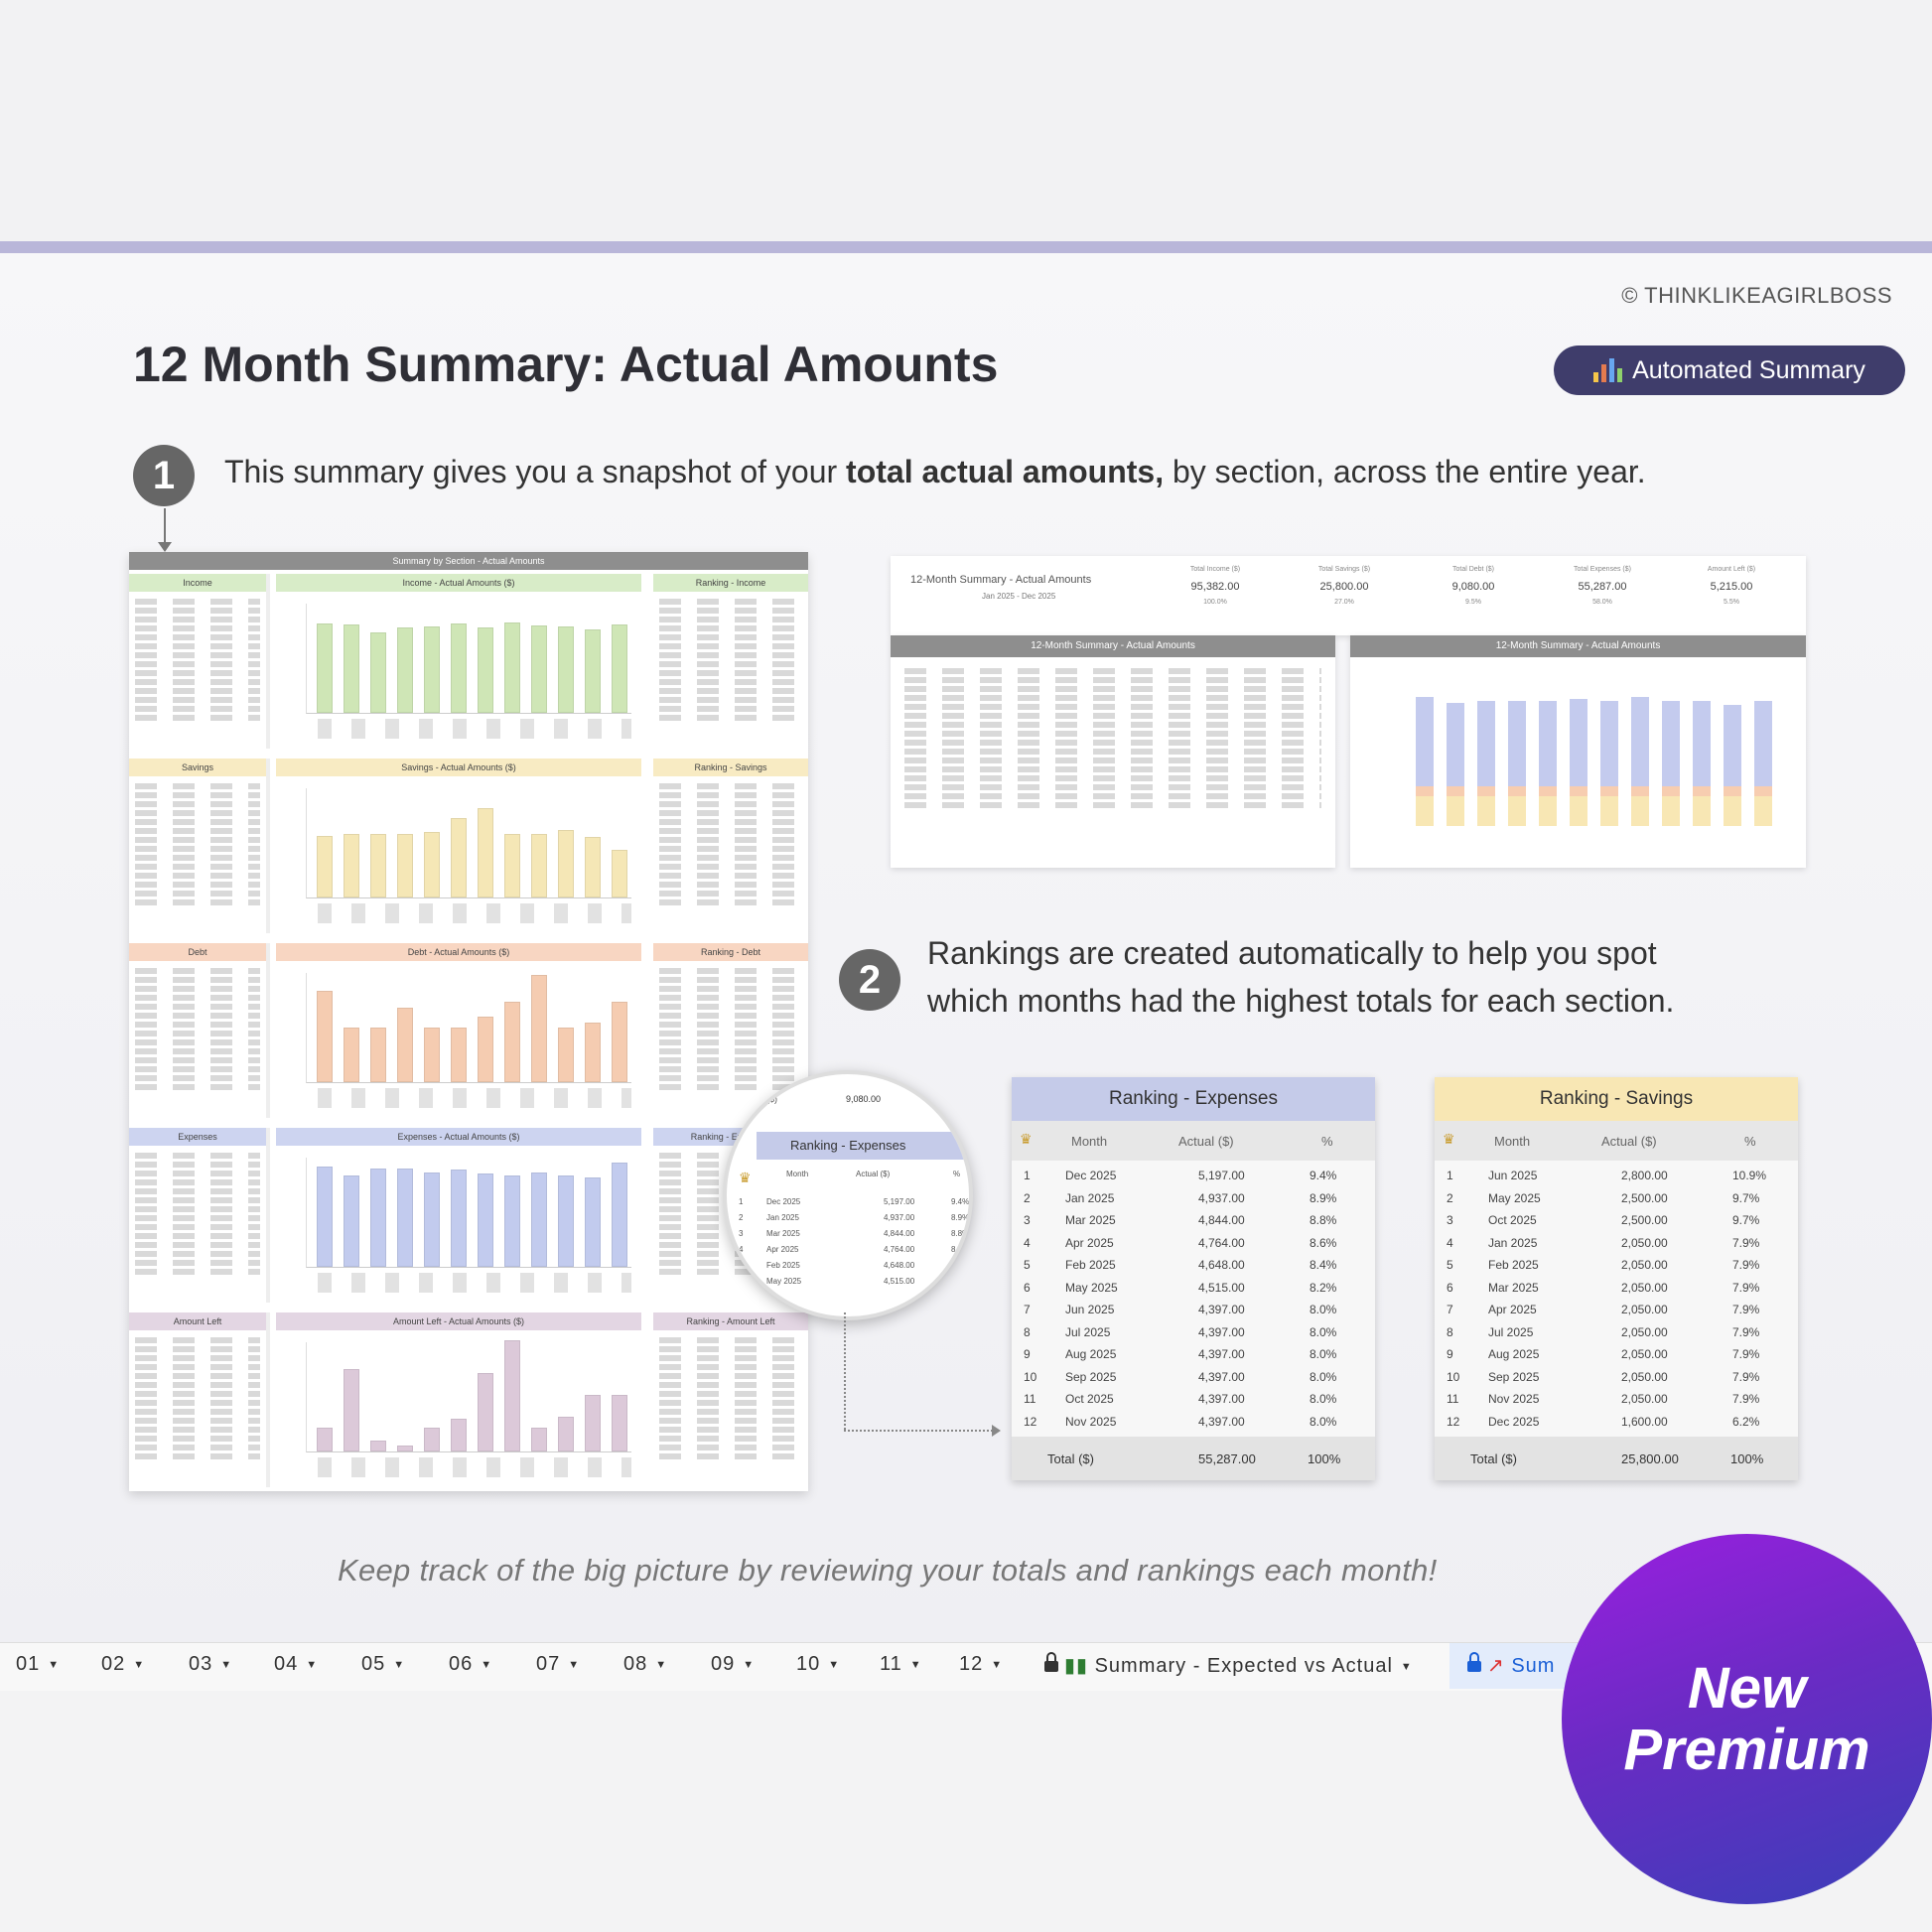  What do you see at coordinates (471, 1664) in the screenshot?
I see `tab-month-06: 06 ▼` at bounding box center [471, 1664].